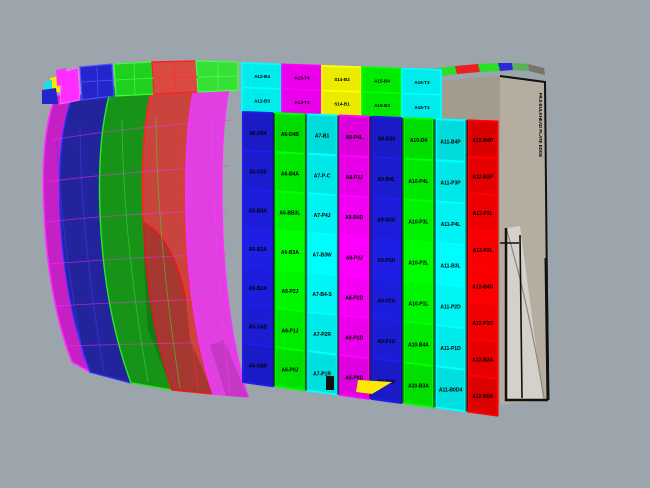 The width and height of the screenshot is (650, 488). What do you see at coordinates (547, 329) in the screenshot?
I see `transom-right-rib` at bounding box center [547, 329].